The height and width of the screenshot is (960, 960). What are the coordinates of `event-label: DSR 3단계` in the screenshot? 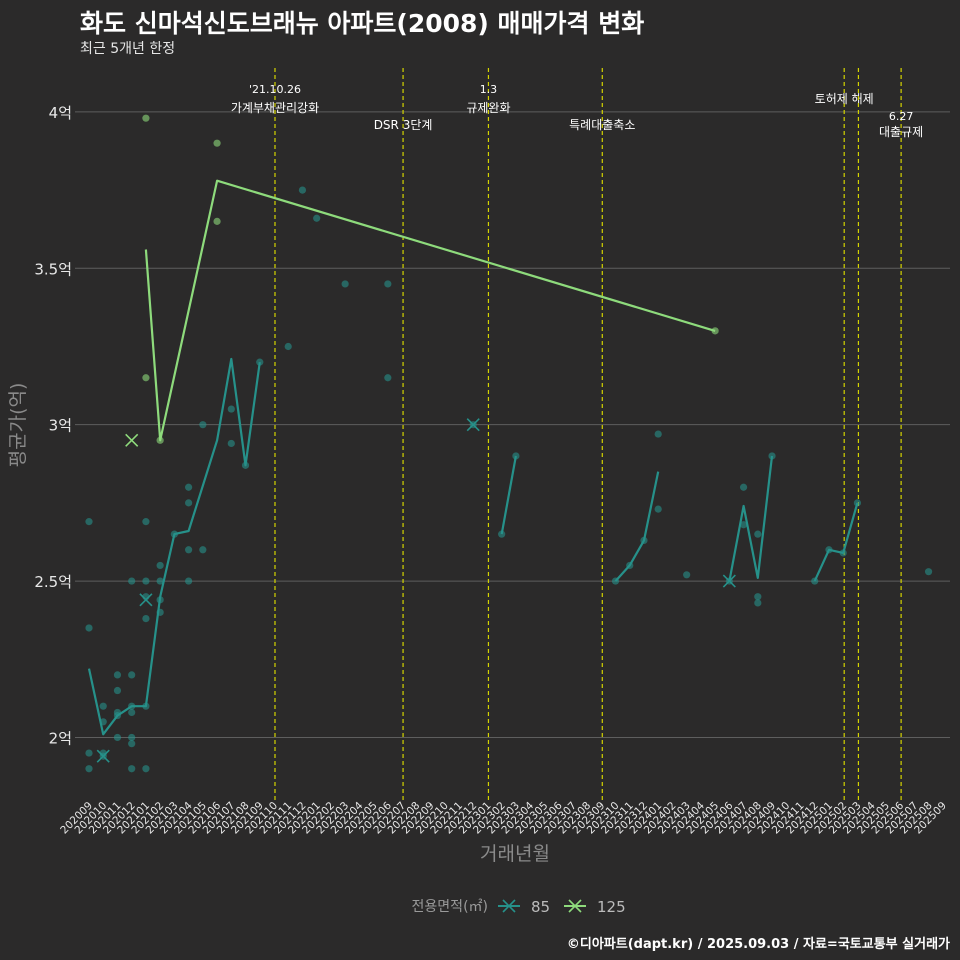 It's located at (403, 125).